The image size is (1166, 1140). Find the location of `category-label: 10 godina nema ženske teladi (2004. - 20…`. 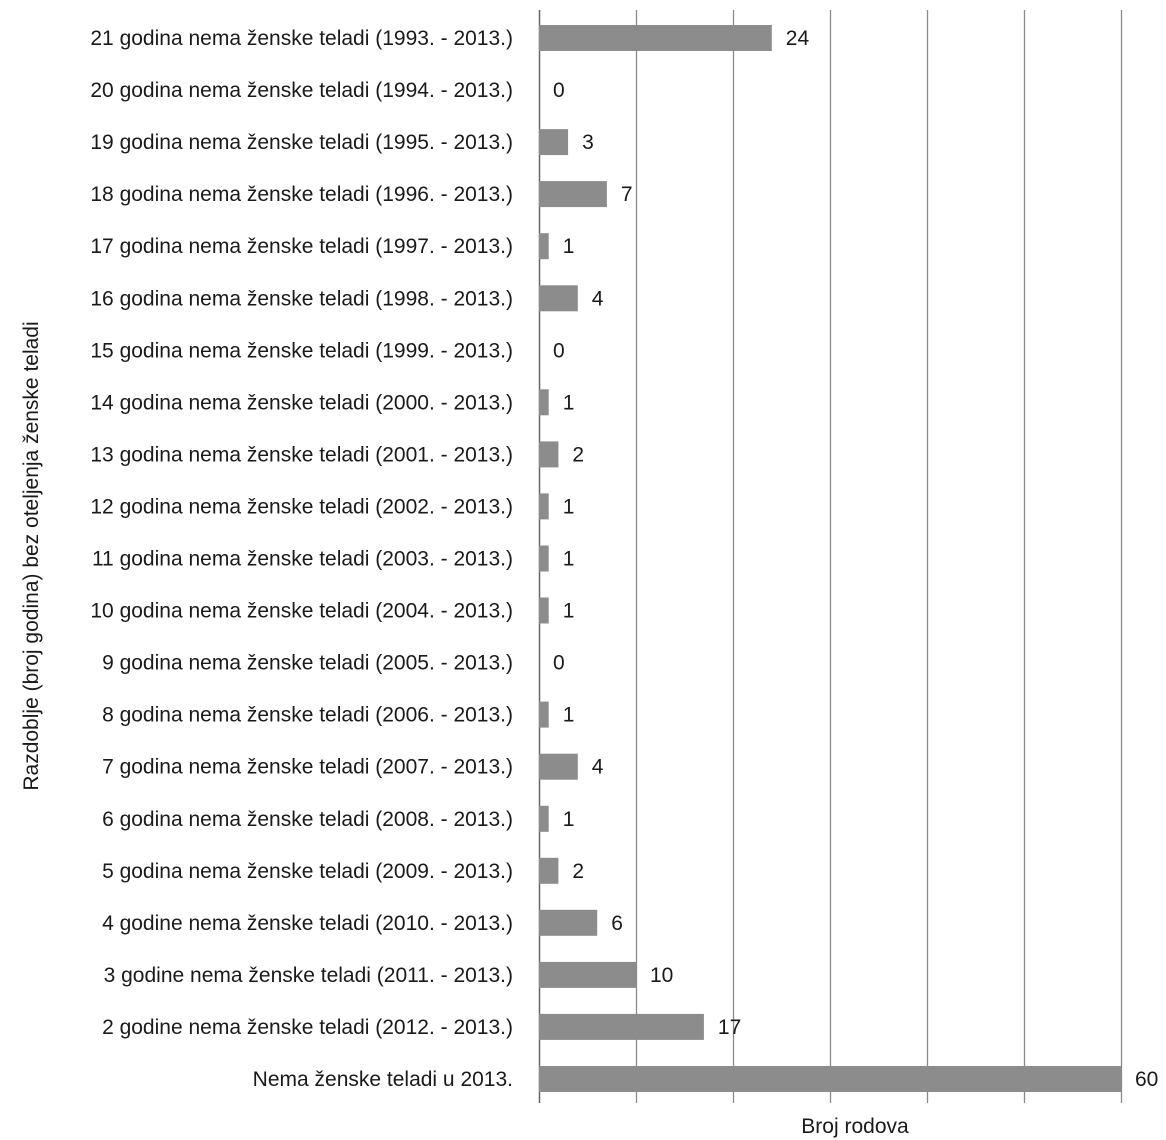

category-label: 10 godina nema ženske teladi (2004. - 20… is located at coordinates (301, 611).